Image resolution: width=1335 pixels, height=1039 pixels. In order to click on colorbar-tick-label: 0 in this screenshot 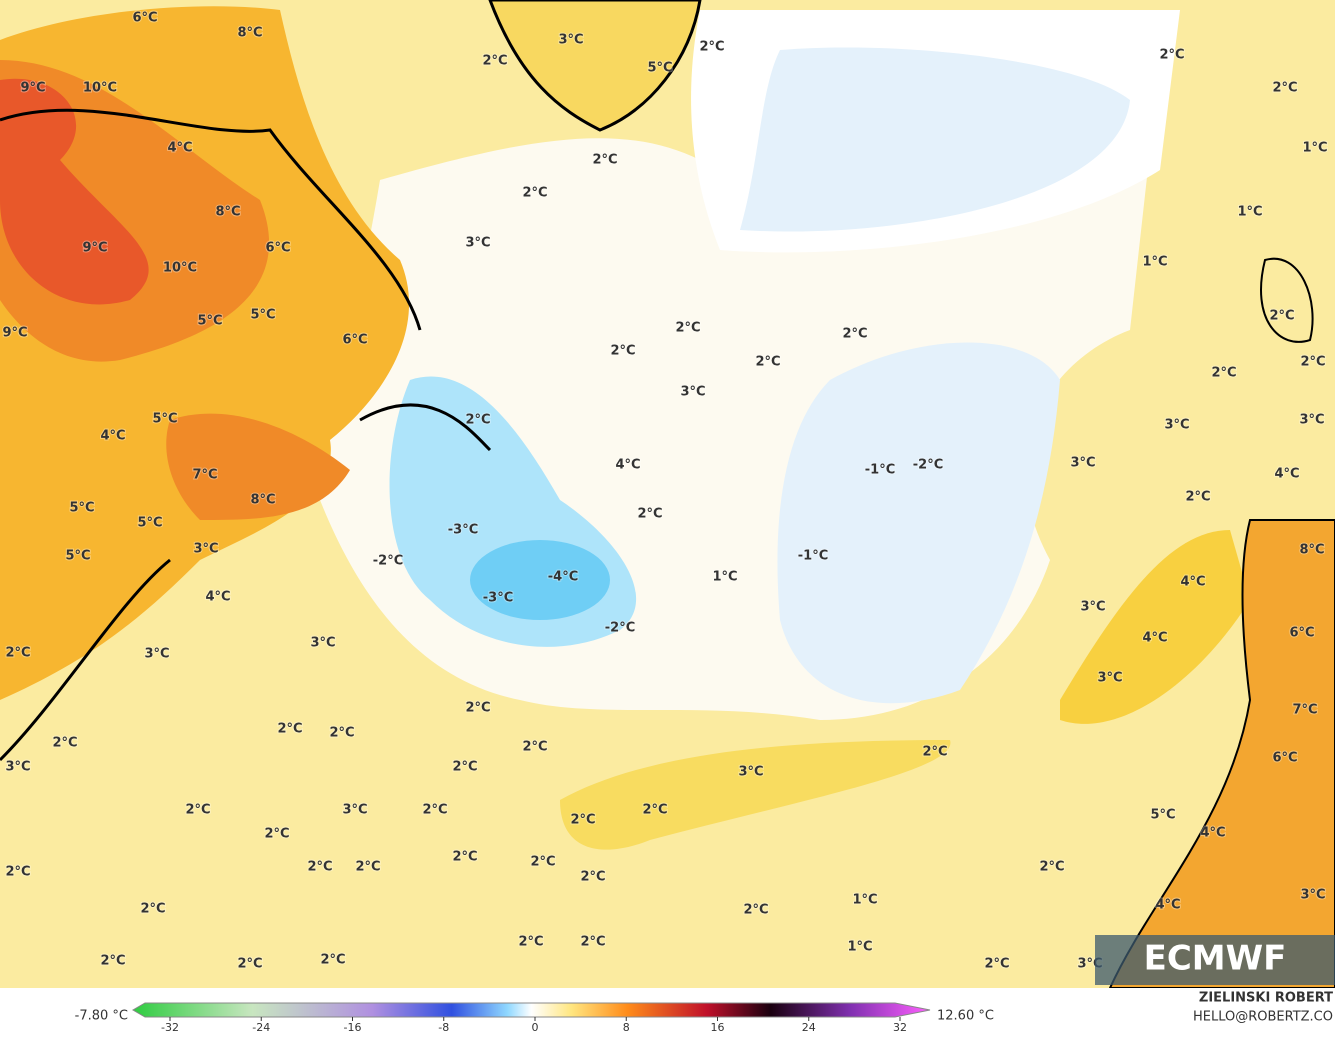, I will do `click(535, 1027)`.